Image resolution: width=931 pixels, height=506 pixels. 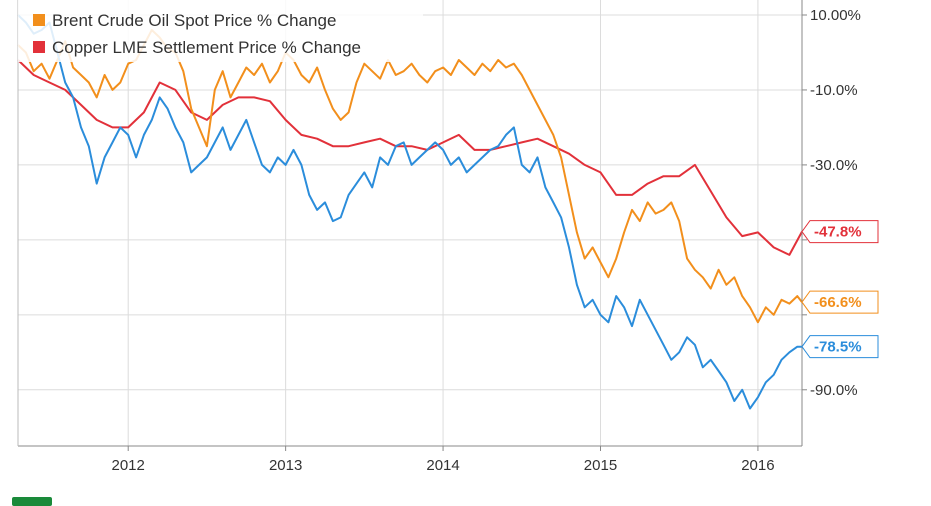 I want to click on end-label-text: -78.5%, so click(x=838, y=347).